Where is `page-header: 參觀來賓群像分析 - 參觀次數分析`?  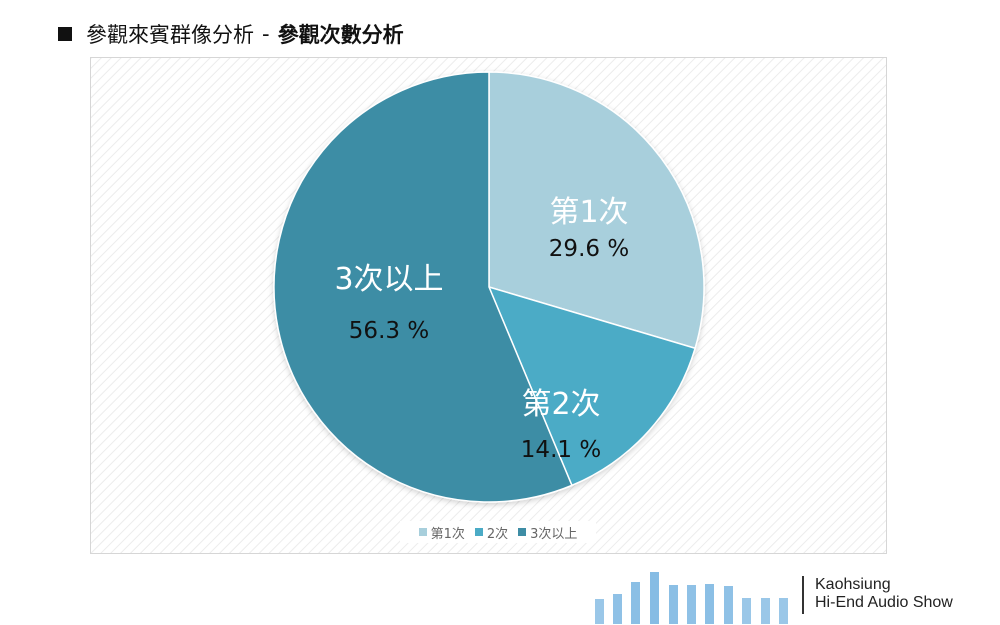 page-header: 參觀來賓群像分析 - 參觀次數分析 is located at coordinates (231, 34).